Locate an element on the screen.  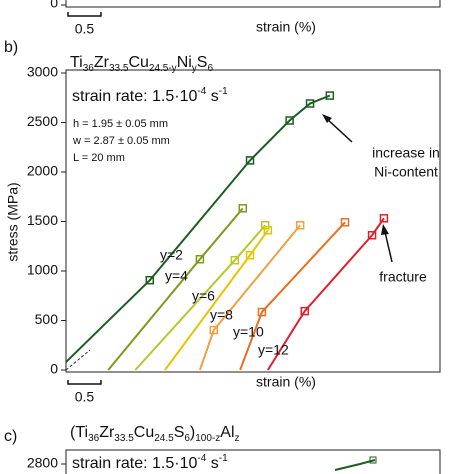
series-label: y=6 is located at coordinates (203, 296).